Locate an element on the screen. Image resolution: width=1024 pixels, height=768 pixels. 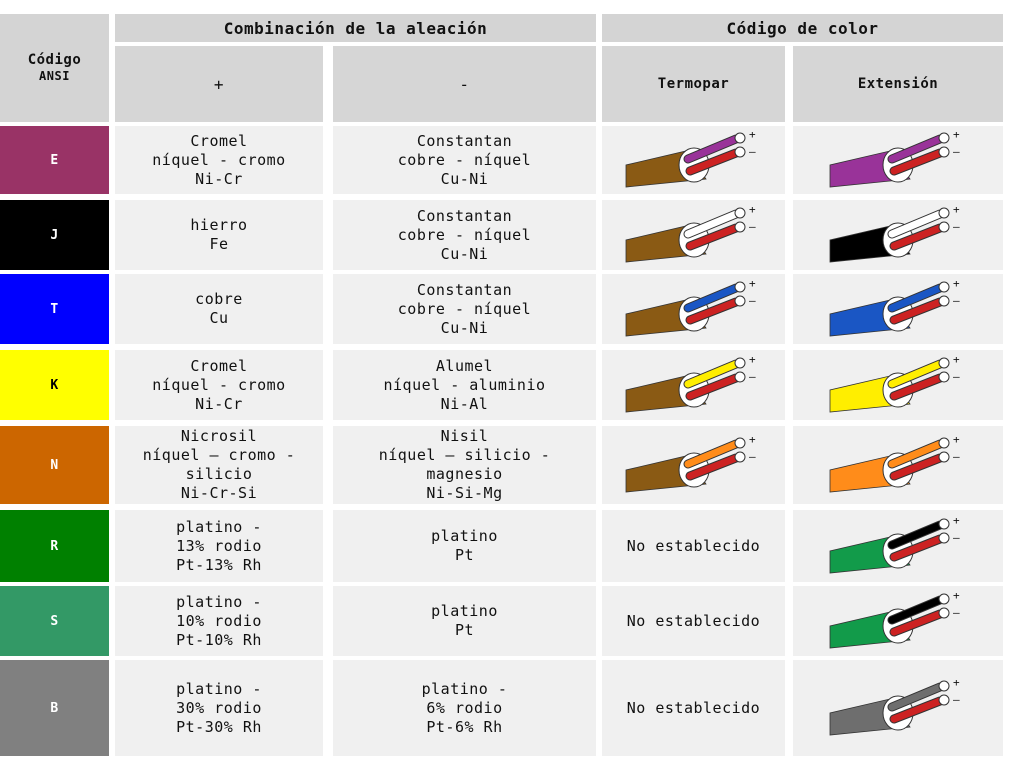
negative-alloy-cell: Alumel níquel - aluminio Ni-Al is located at coordinates (464, 385).